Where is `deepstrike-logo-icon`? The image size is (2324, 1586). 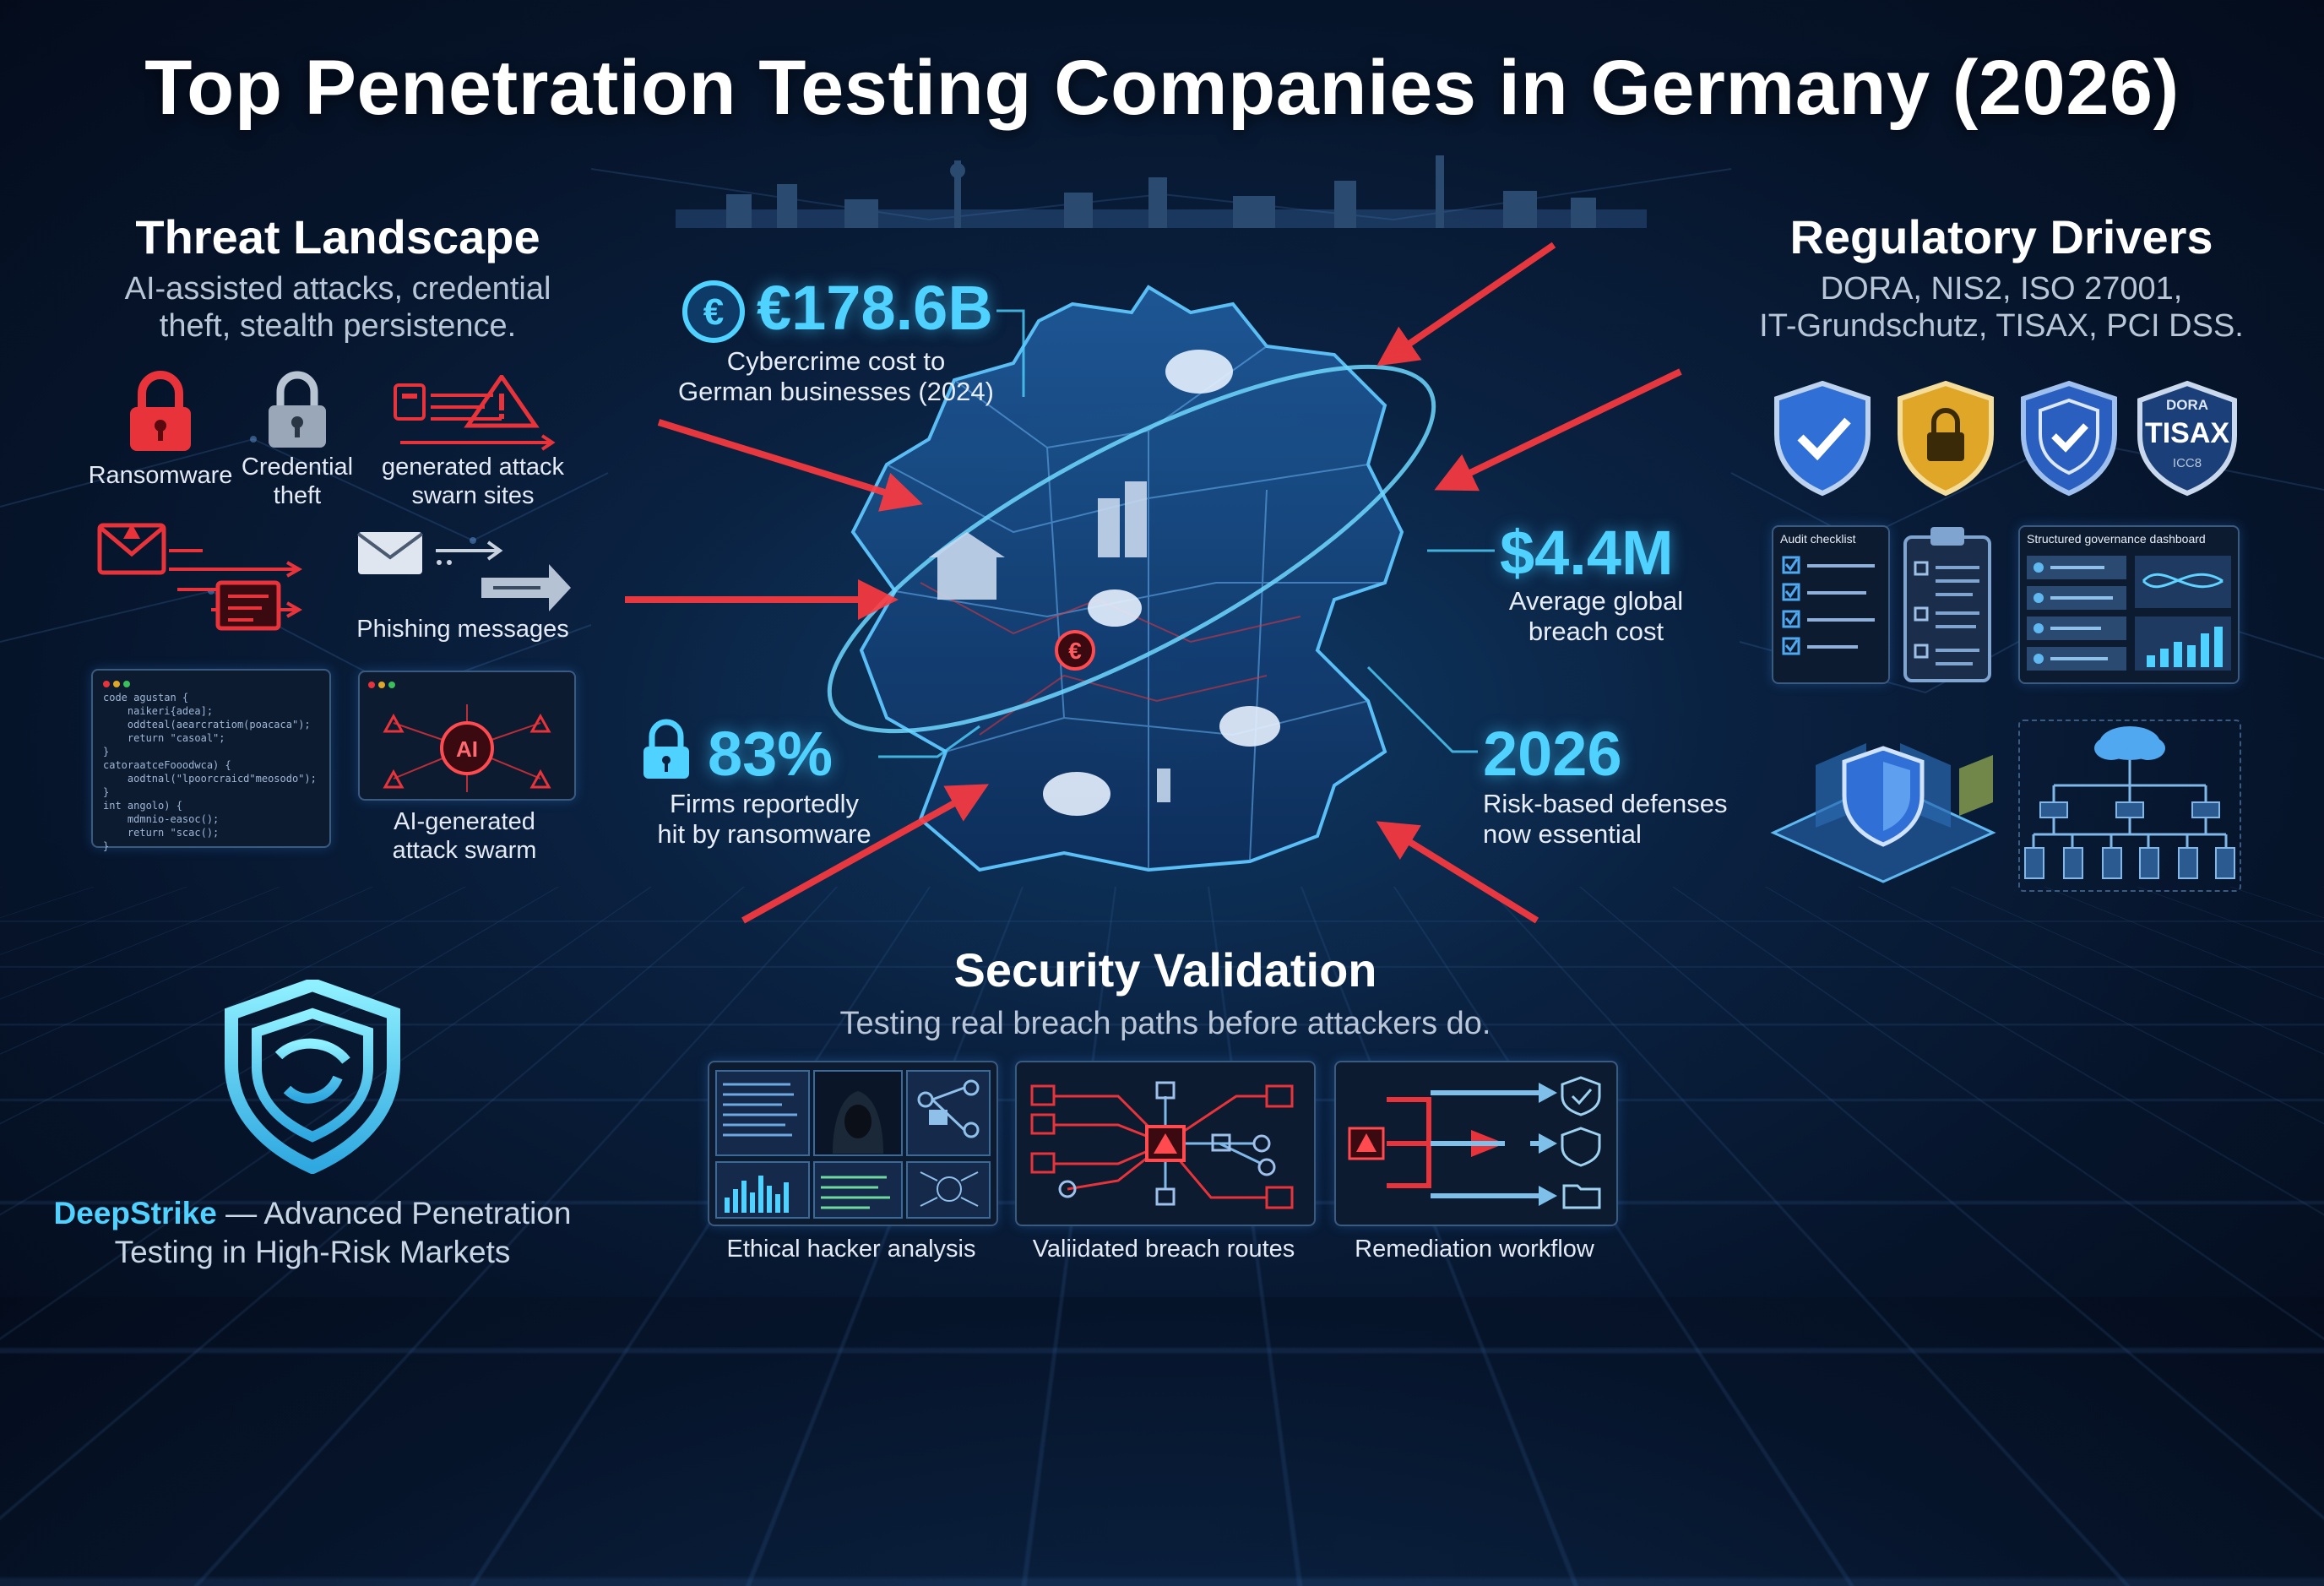 deepstrike-logo-icon is located at coordinates (312, 1077).